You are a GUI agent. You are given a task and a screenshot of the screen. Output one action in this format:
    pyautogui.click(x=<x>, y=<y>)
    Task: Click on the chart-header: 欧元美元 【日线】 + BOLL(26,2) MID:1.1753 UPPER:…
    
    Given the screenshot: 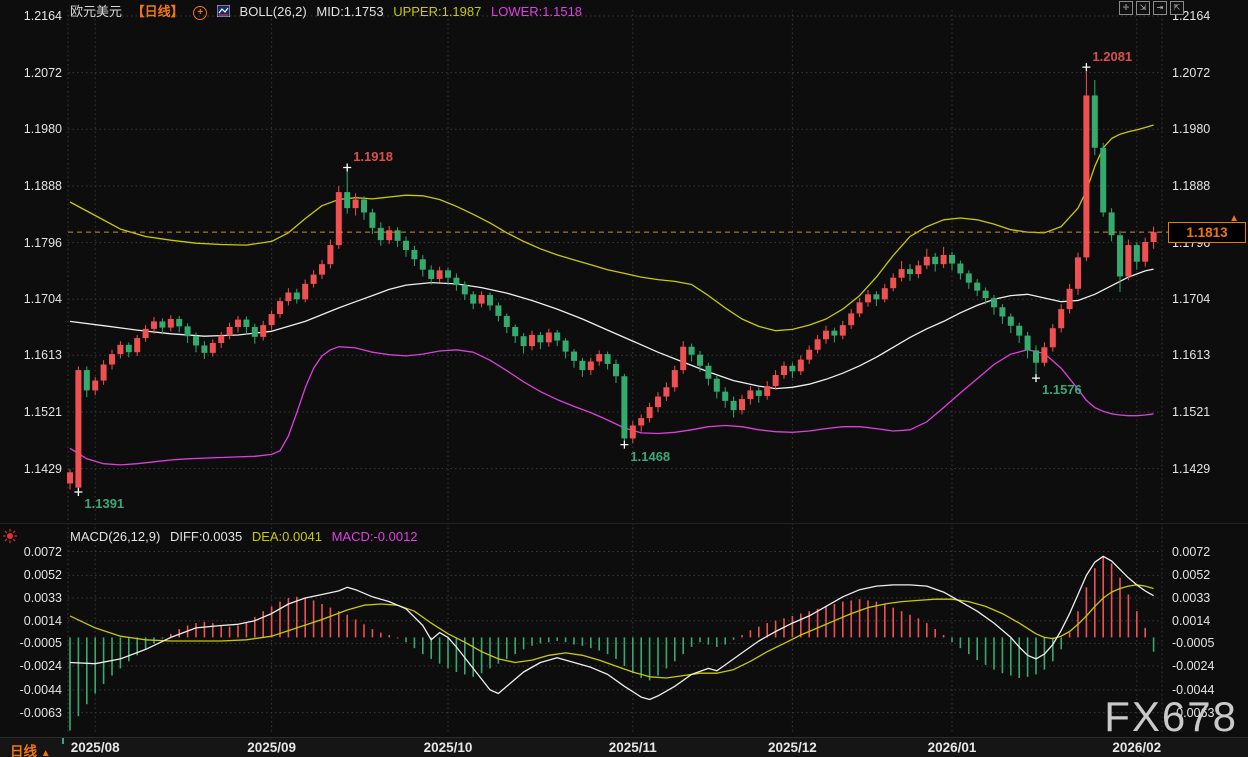 What is the action you would take?
    pyautogui.click(x=329, y=10)
    